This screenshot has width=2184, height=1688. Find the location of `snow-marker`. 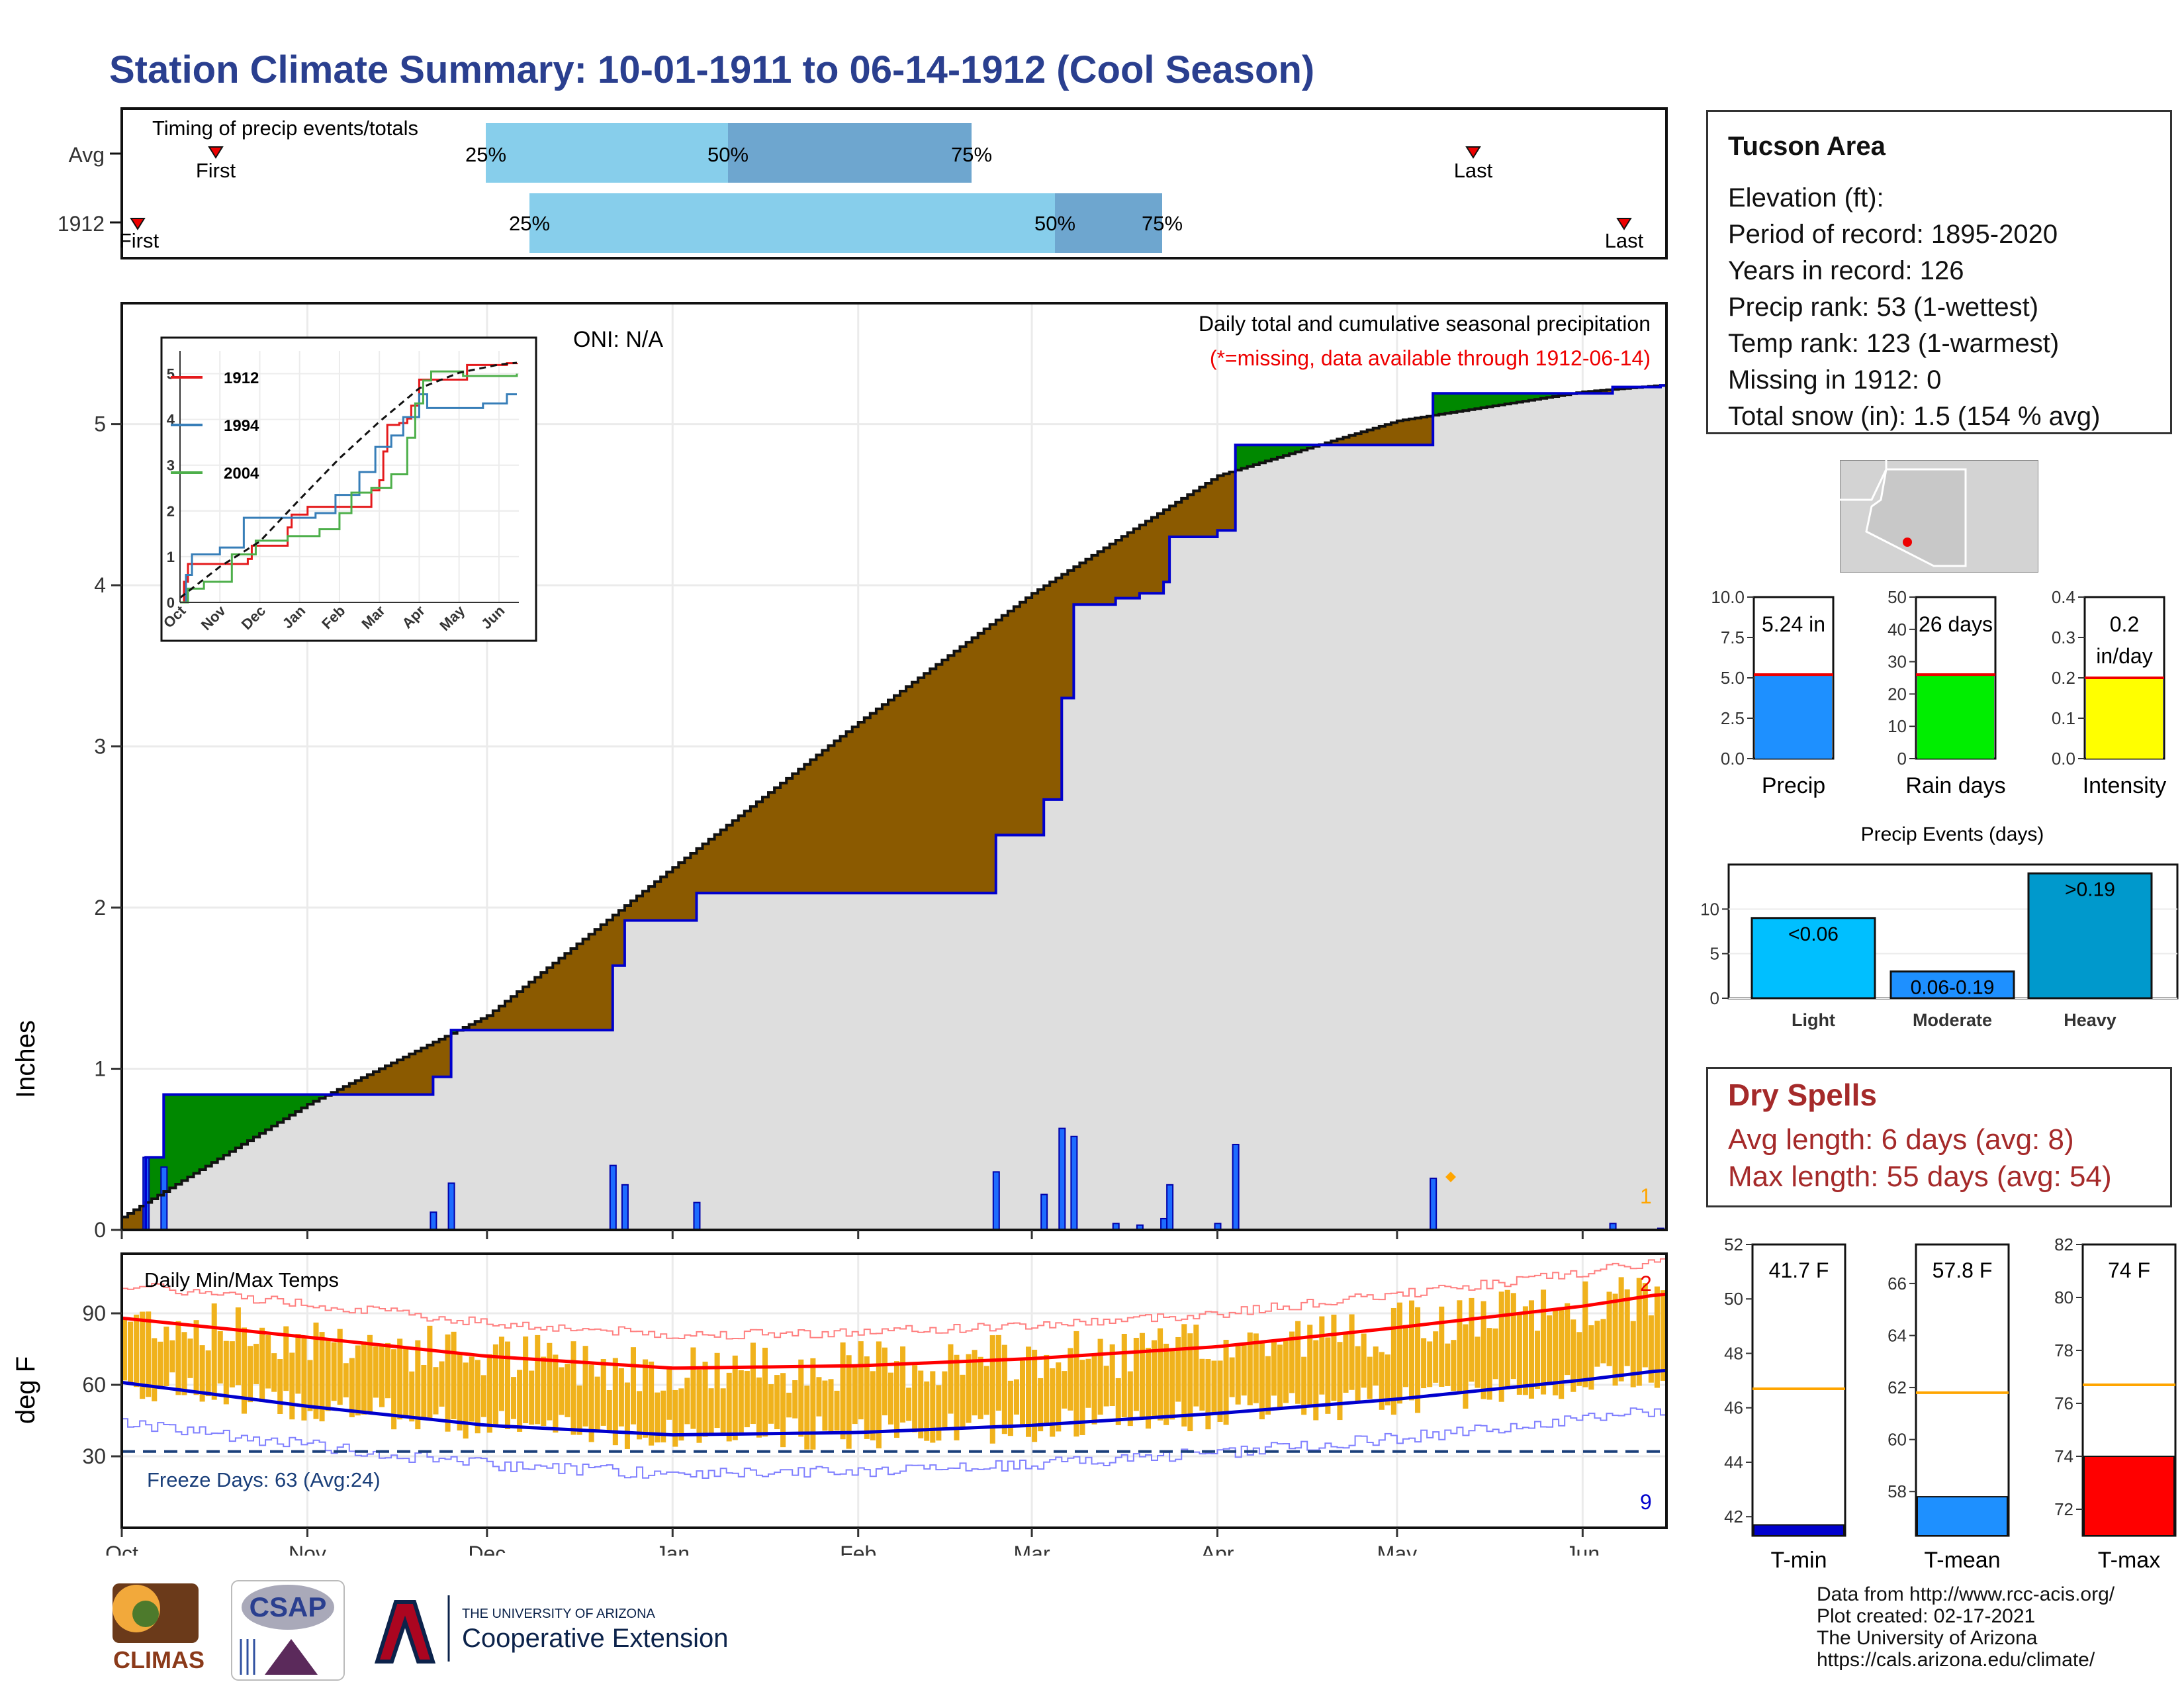

snow-marker is located at coordinates (1450, 1177).